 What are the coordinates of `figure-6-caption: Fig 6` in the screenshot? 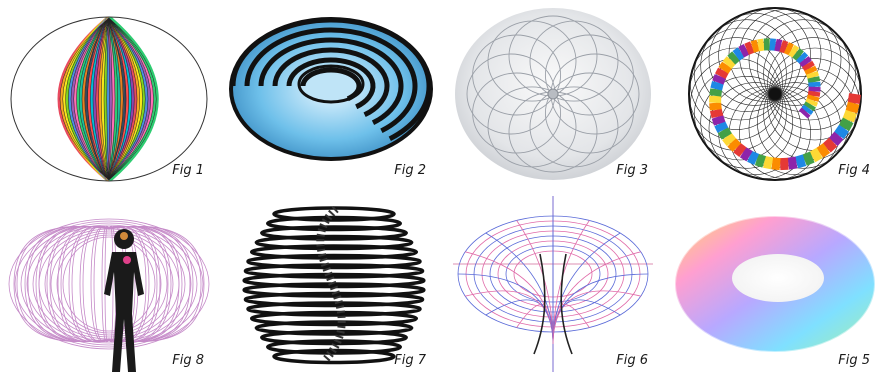 It's located at (632, 360).